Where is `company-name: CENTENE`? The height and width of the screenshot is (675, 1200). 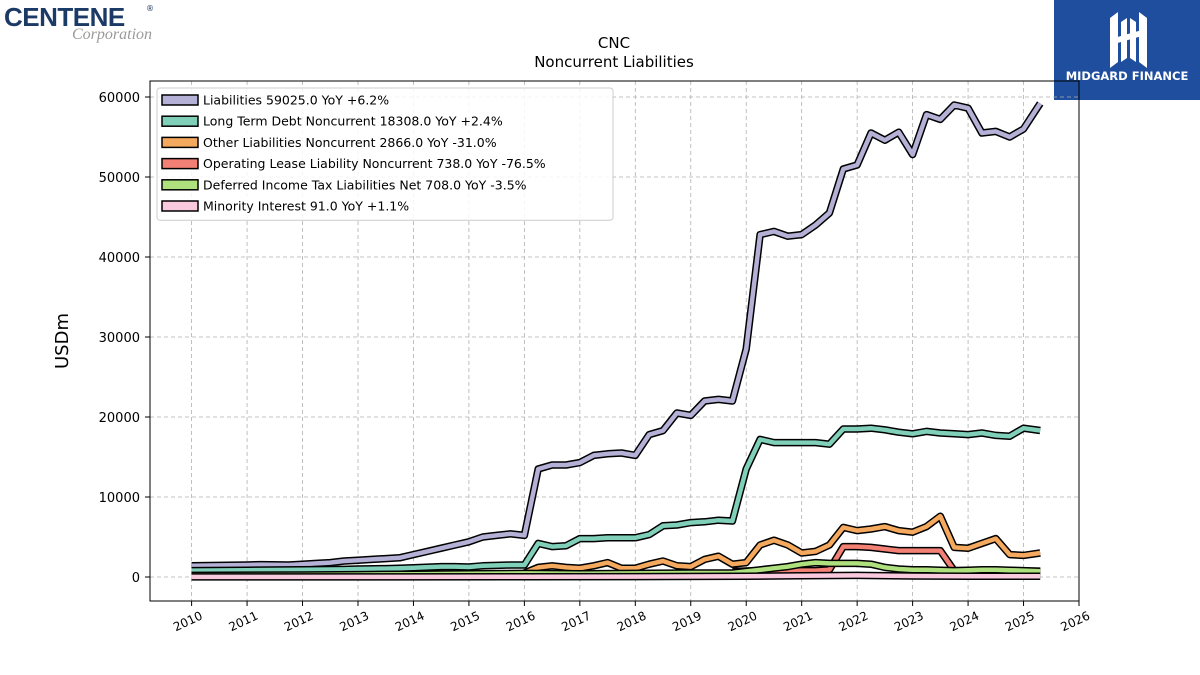
company-name: CENTENE is located at coordinates (64, 17).